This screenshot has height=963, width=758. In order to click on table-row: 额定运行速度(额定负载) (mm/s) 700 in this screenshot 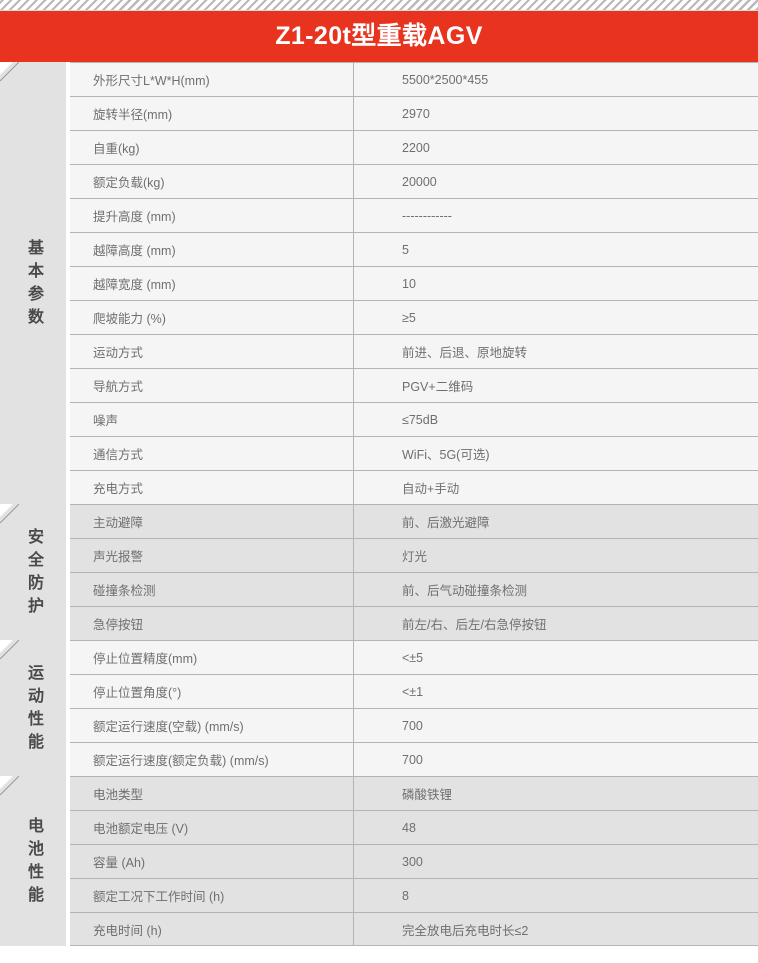, I will do `click(414, 759)`.